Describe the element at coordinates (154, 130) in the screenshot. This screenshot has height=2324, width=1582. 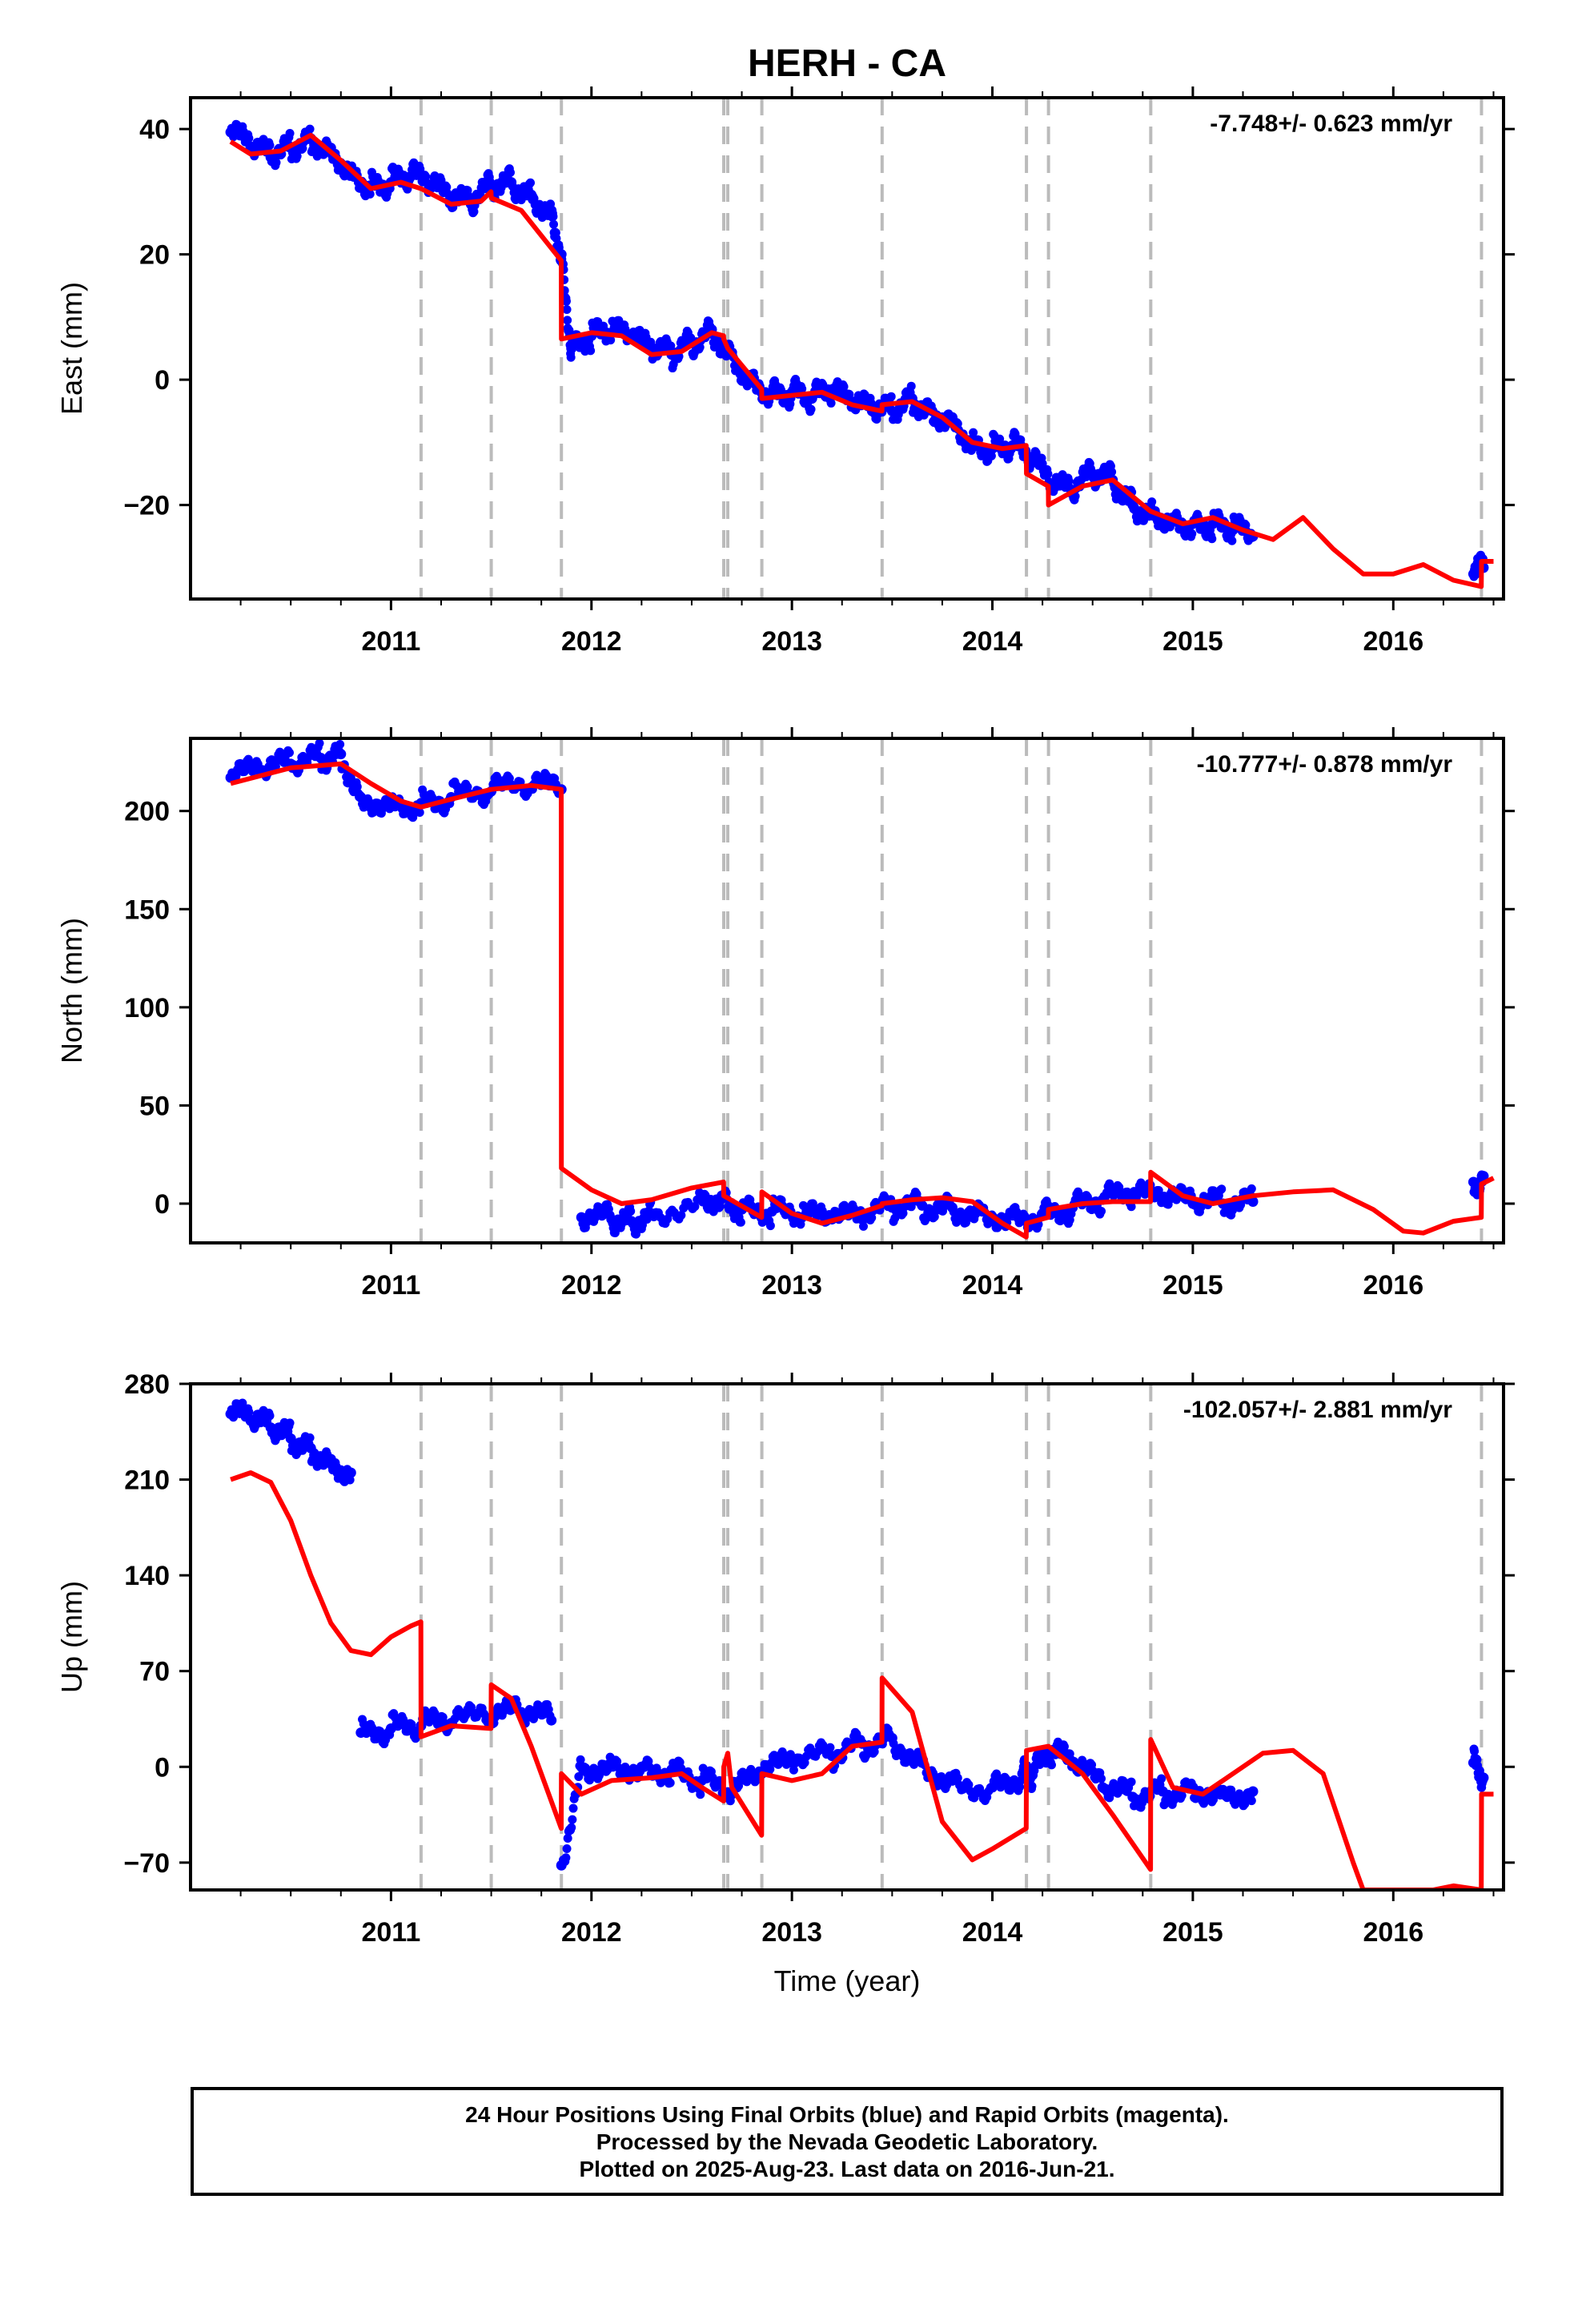
I see `y-tick-label: 40` at that location.